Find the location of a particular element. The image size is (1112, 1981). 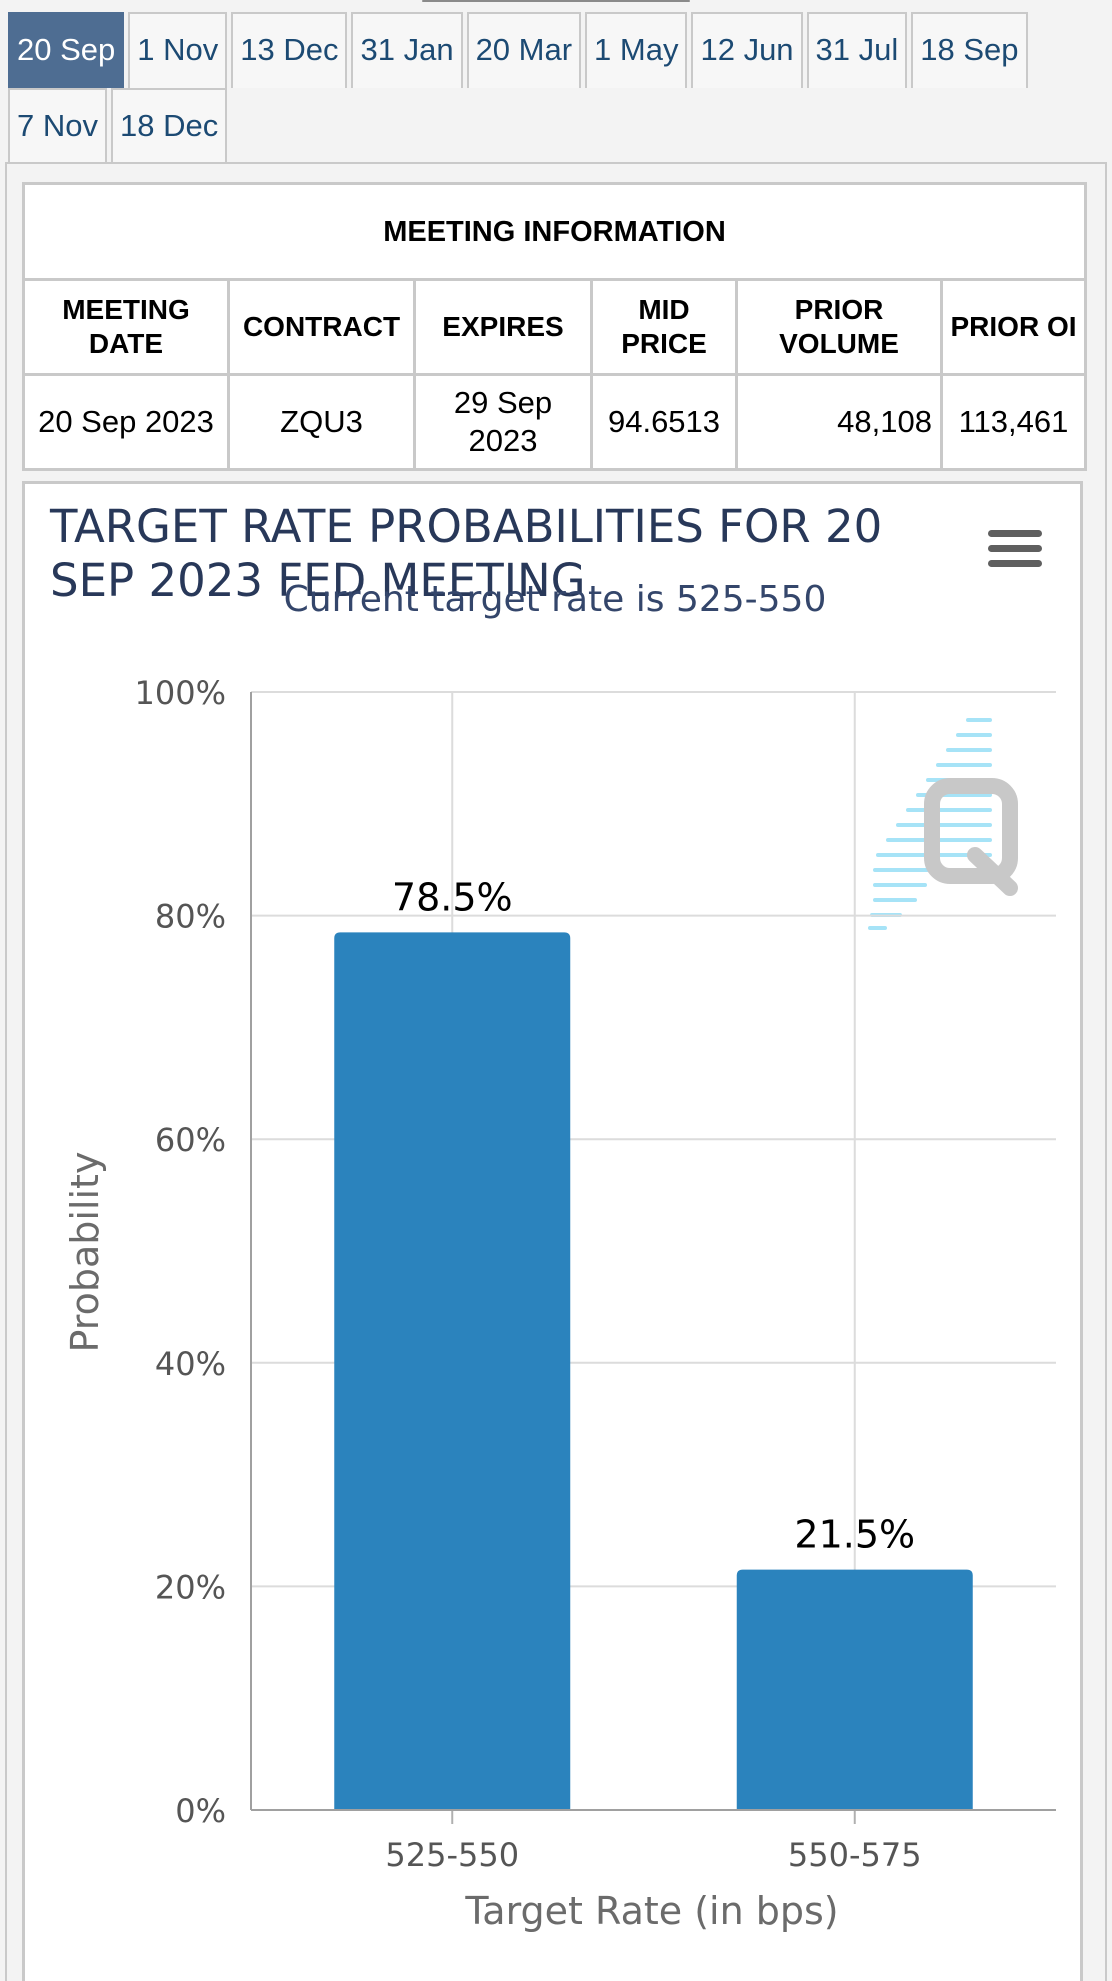

quikstrike-q-logo is located at coordinates (943, 824).